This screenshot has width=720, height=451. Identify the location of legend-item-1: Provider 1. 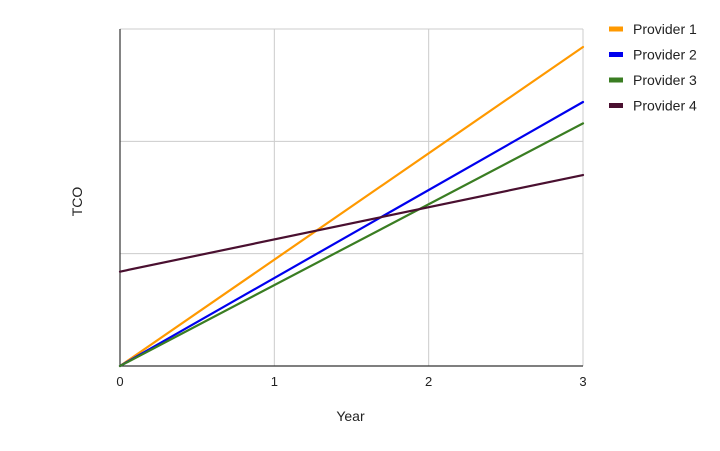
(653, 29).